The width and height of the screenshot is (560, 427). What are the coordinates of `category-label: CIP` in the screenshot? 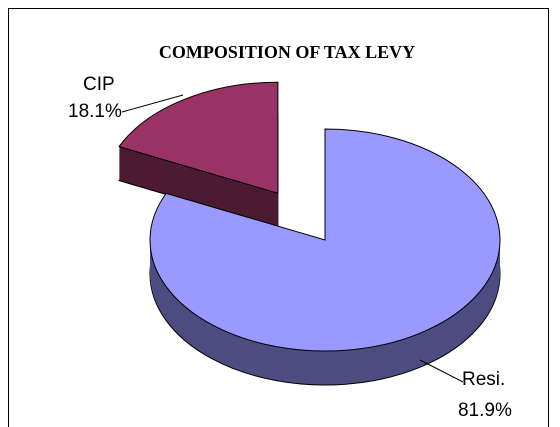 It's located at (99, 84).